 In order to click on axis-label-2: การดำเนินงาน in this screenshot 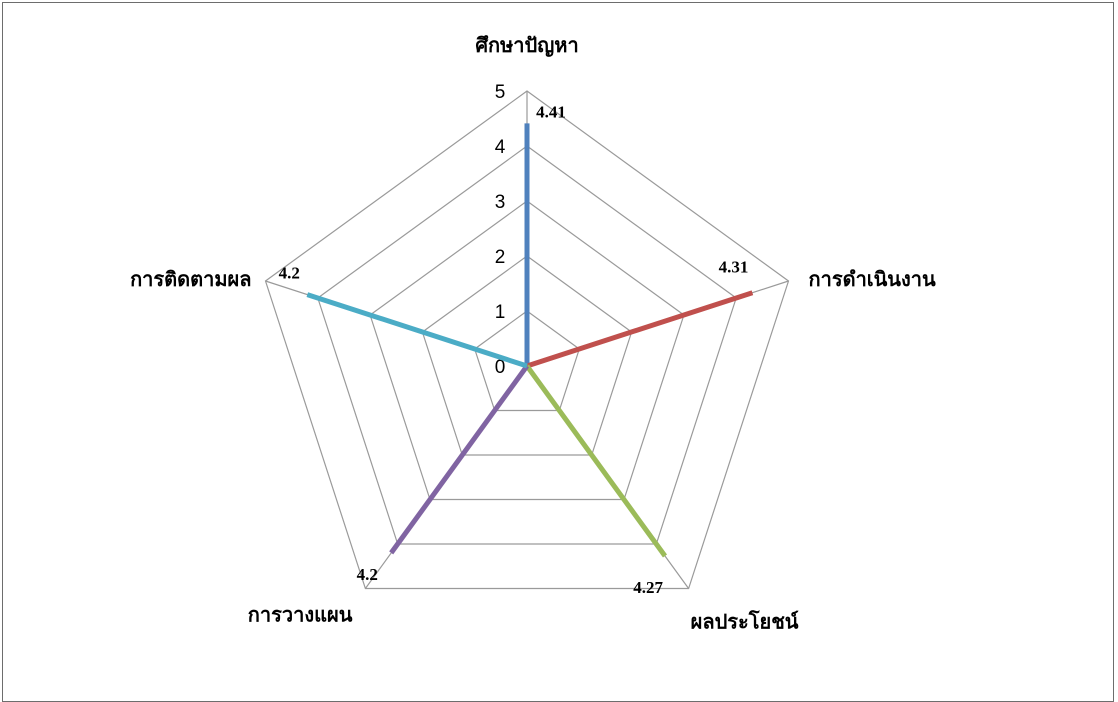, I will do `click(872, 279)`.